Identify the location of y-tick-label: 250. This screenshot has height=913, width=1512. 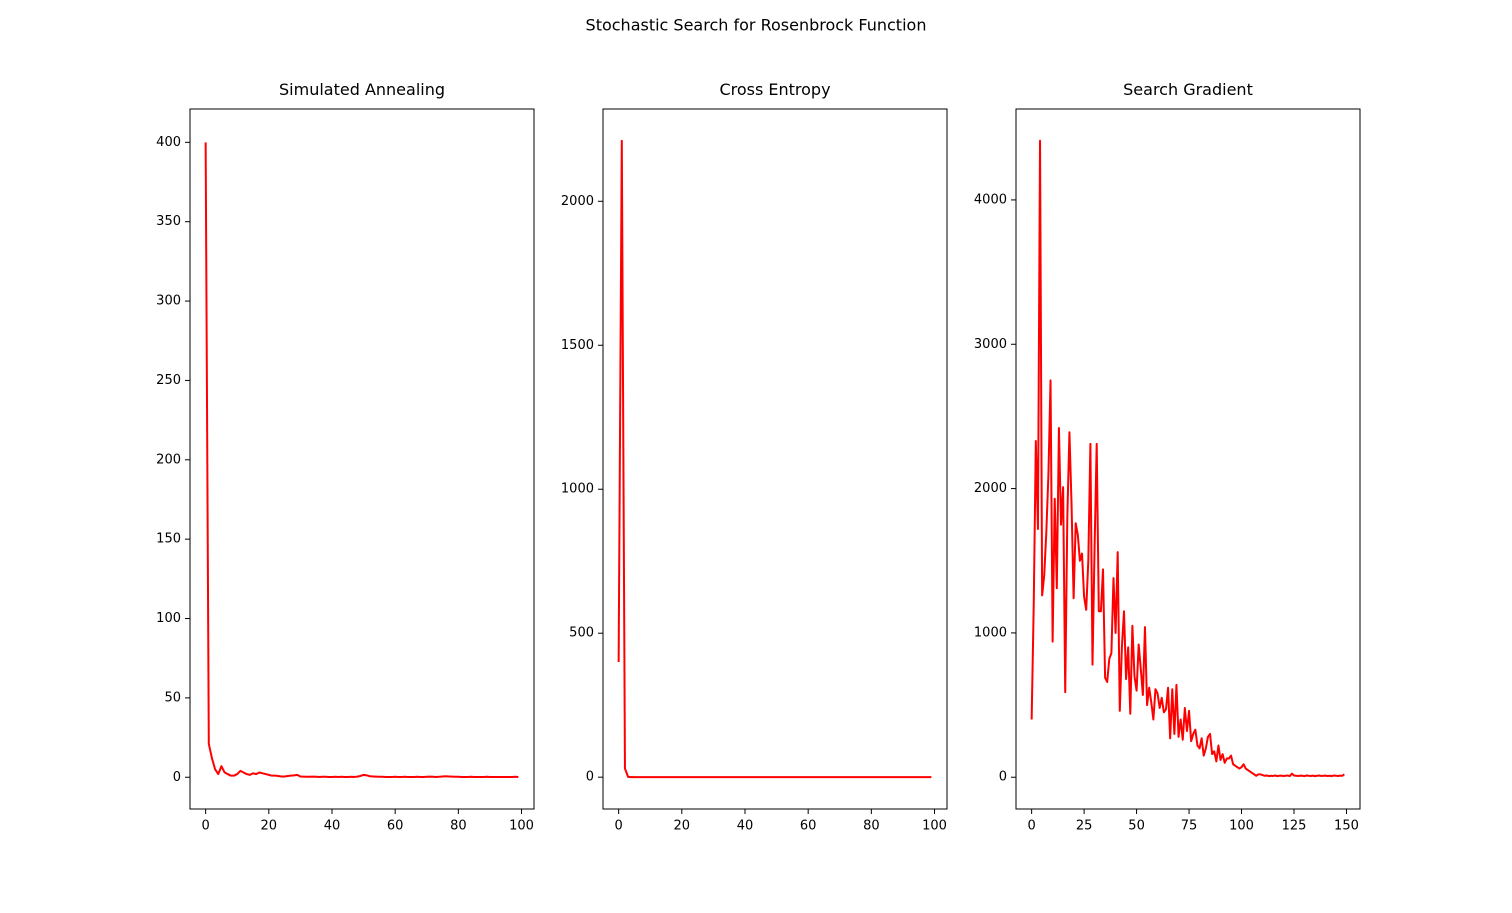
(168, 380).